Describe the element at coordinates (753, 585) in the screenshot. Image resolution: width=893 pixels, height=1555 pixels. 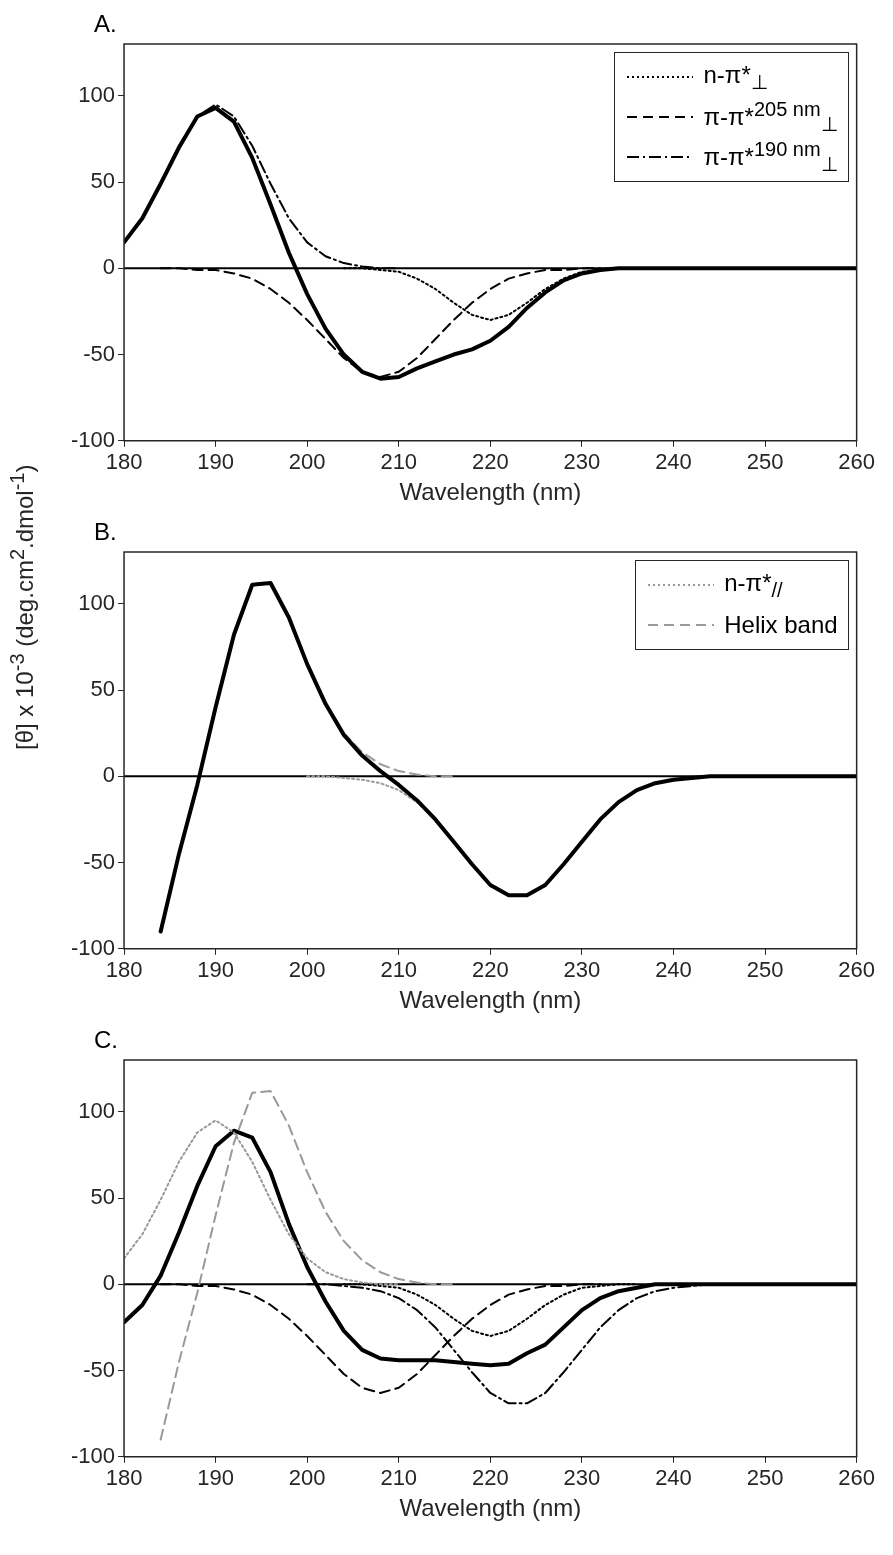
I see `legend-label: n-π*$_{//}$` at that location.